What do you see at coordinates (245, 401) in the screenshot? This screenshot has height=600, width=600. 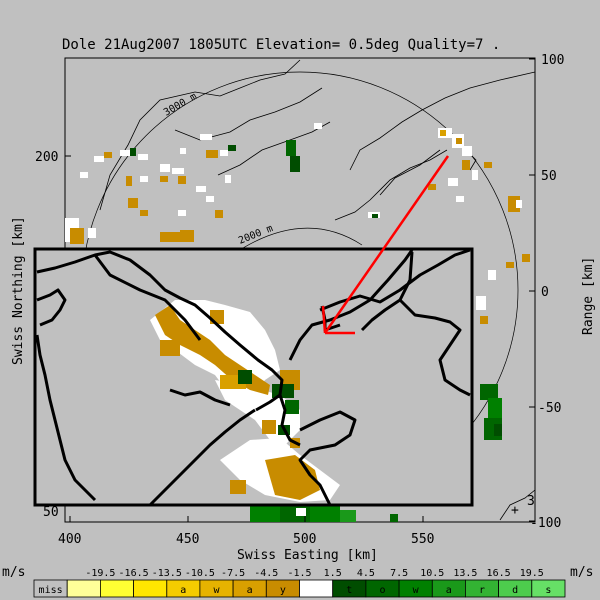 I see `inset-echoes` at bounding box center [245, 401].